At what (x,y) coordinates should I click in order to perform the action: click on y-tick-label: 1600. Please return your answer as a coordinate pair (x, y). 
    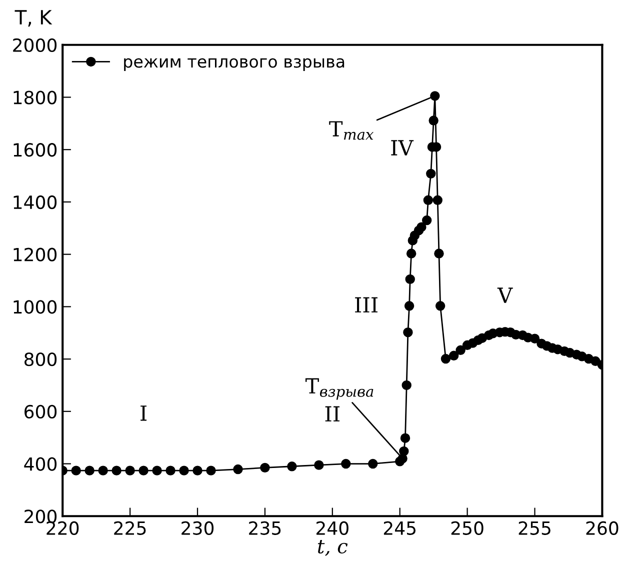
    Looking at the image, I should click on (35, 150).